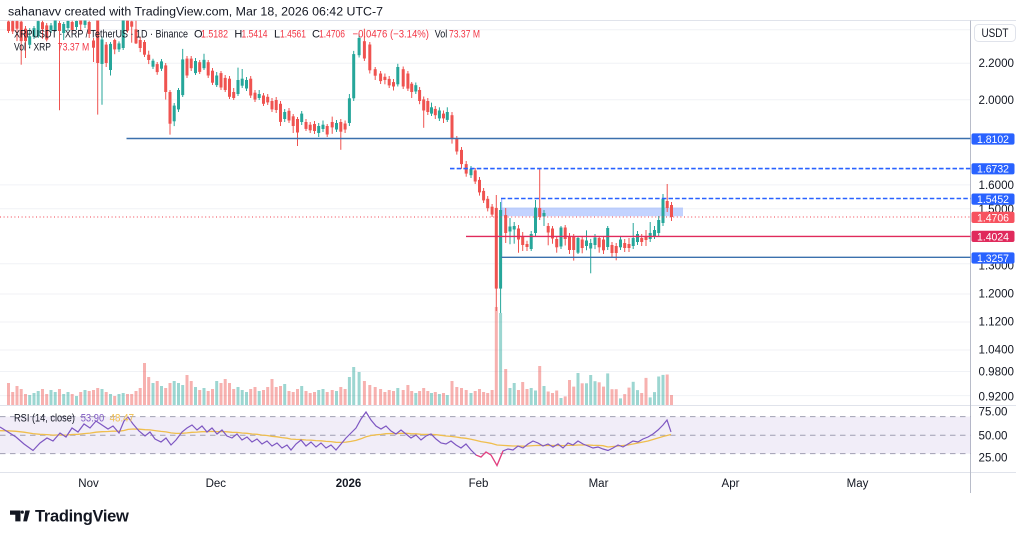 The height and width of the screenshot is (539, 1024). Describe the element at coordinates (316, 34) in the screenshot. I see `svg-text: C` at that location.